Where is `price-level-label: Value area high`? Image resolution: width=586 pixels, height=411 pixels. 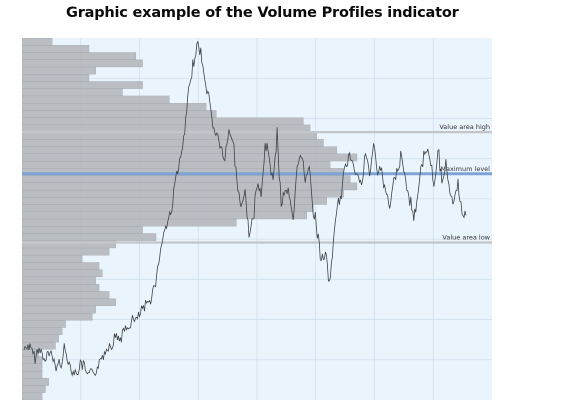 price-level-label: Value area high is located at coordinates (464, 127).